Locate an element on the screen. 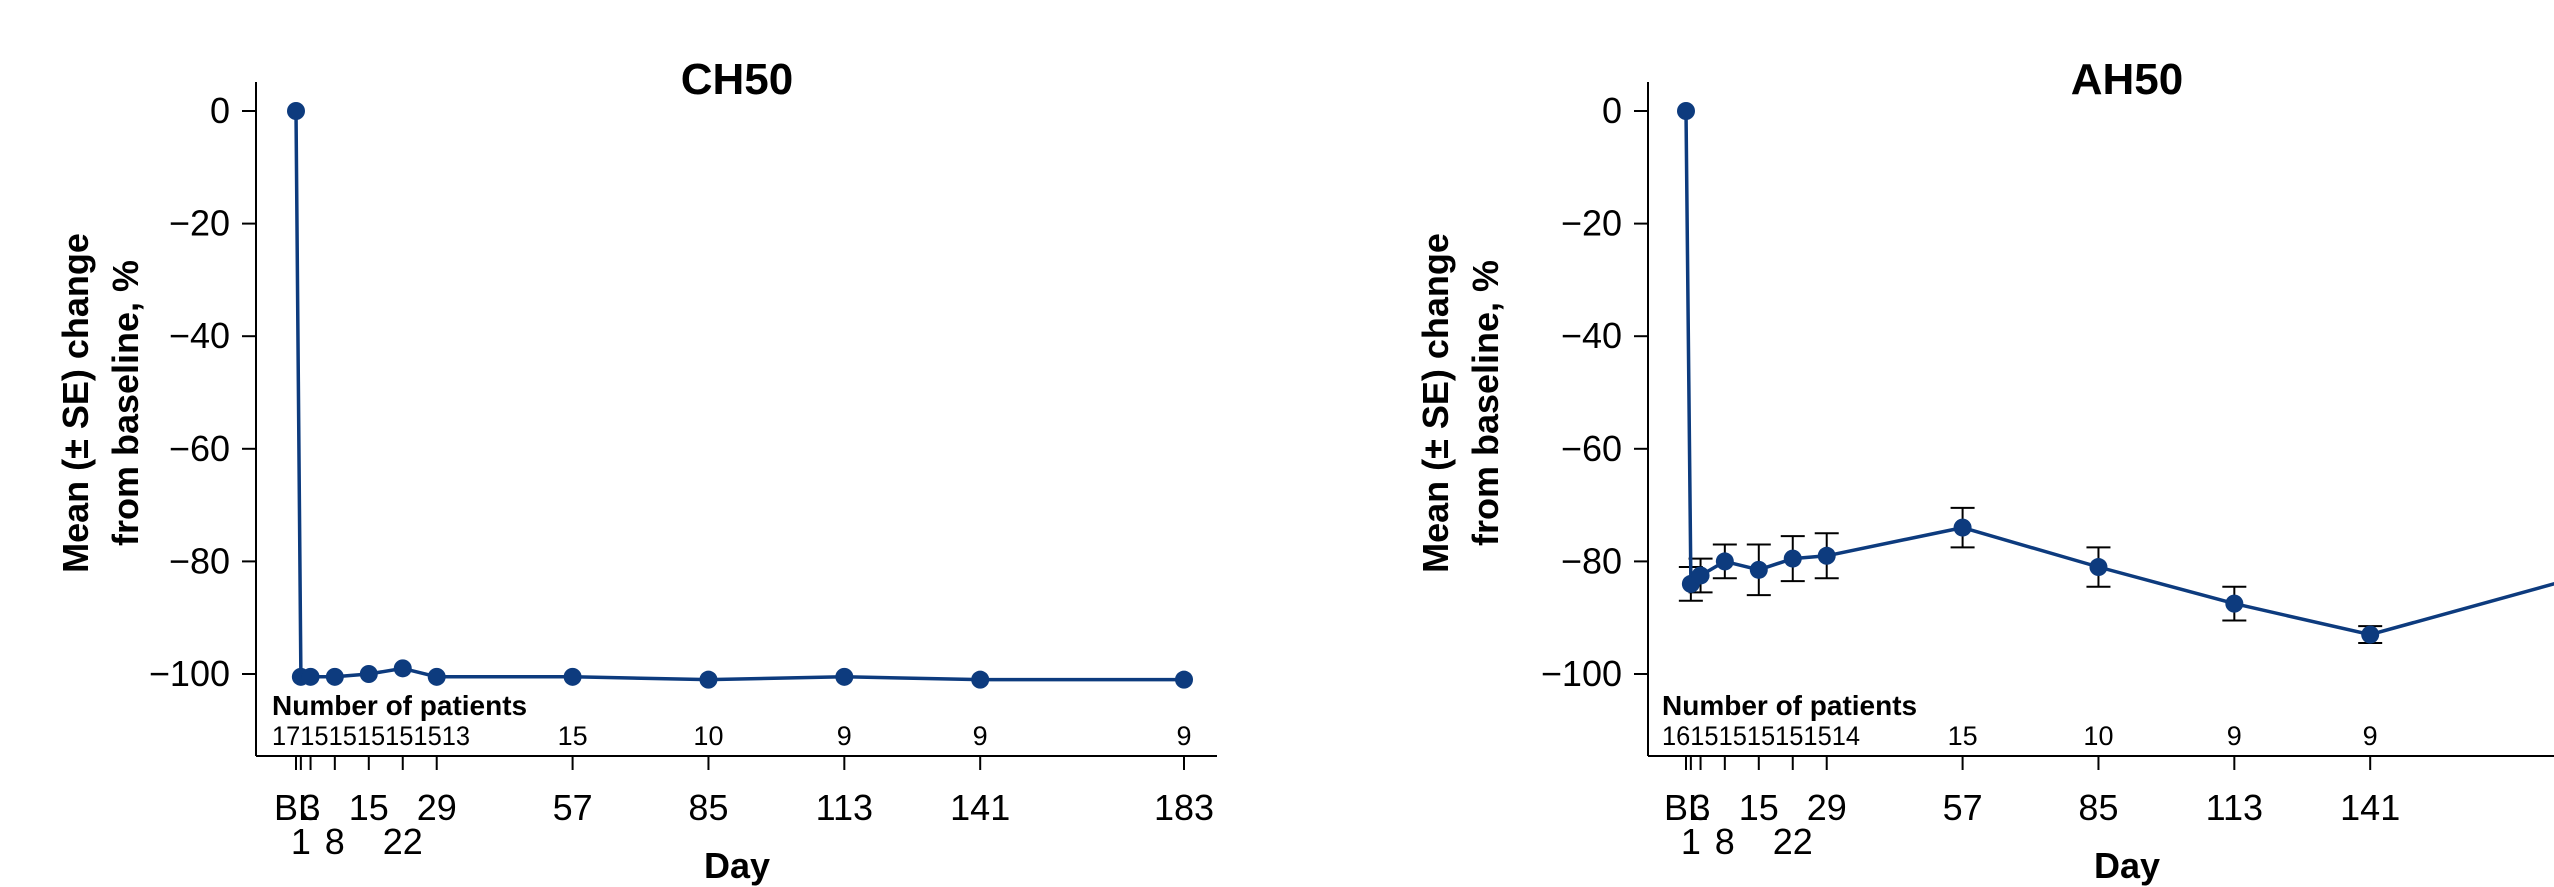 The height and width of the screenshot is (887, 2554). chart-title: AH50 is located at coordinates (2127, 79).